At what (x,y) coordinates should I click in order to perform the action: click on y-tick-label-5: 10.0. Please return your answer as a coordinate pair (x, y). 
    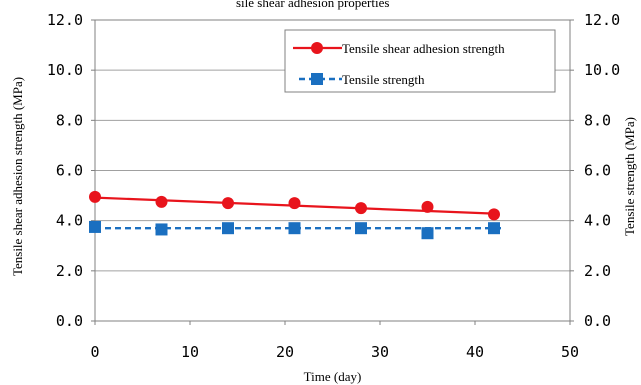
    Looking at the image, I should click on (65, 70).